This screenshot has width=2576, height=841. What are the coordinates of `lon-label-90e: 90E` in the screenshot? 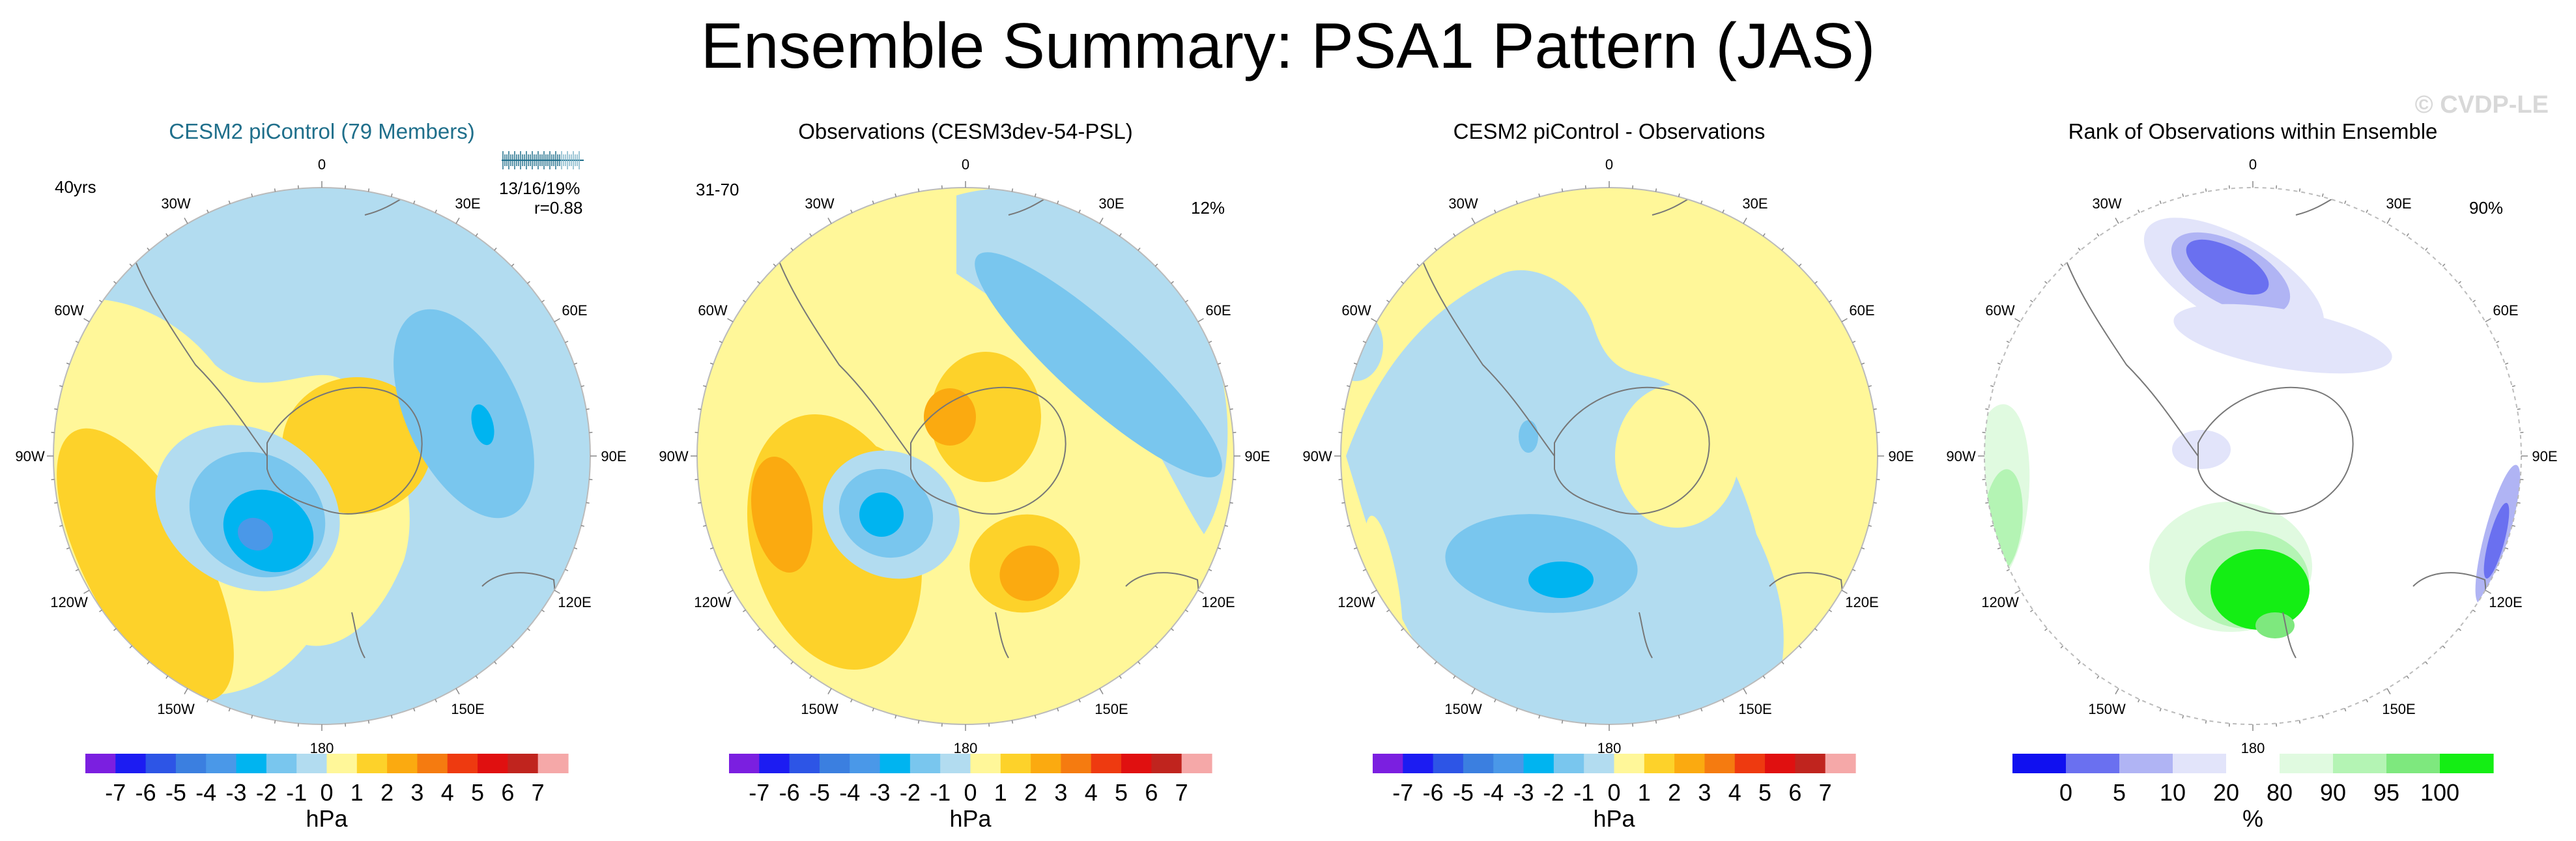 It's located at (2544, 456).